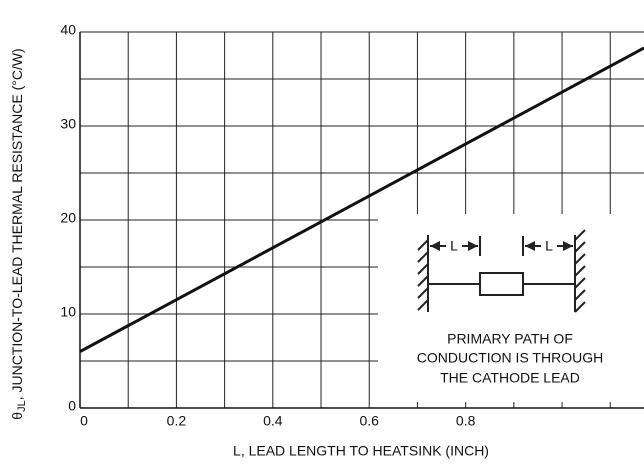 The width and height of the screenshot is (644, 472). I want to click on x-tick-label: 0.4, so click(273, 421).